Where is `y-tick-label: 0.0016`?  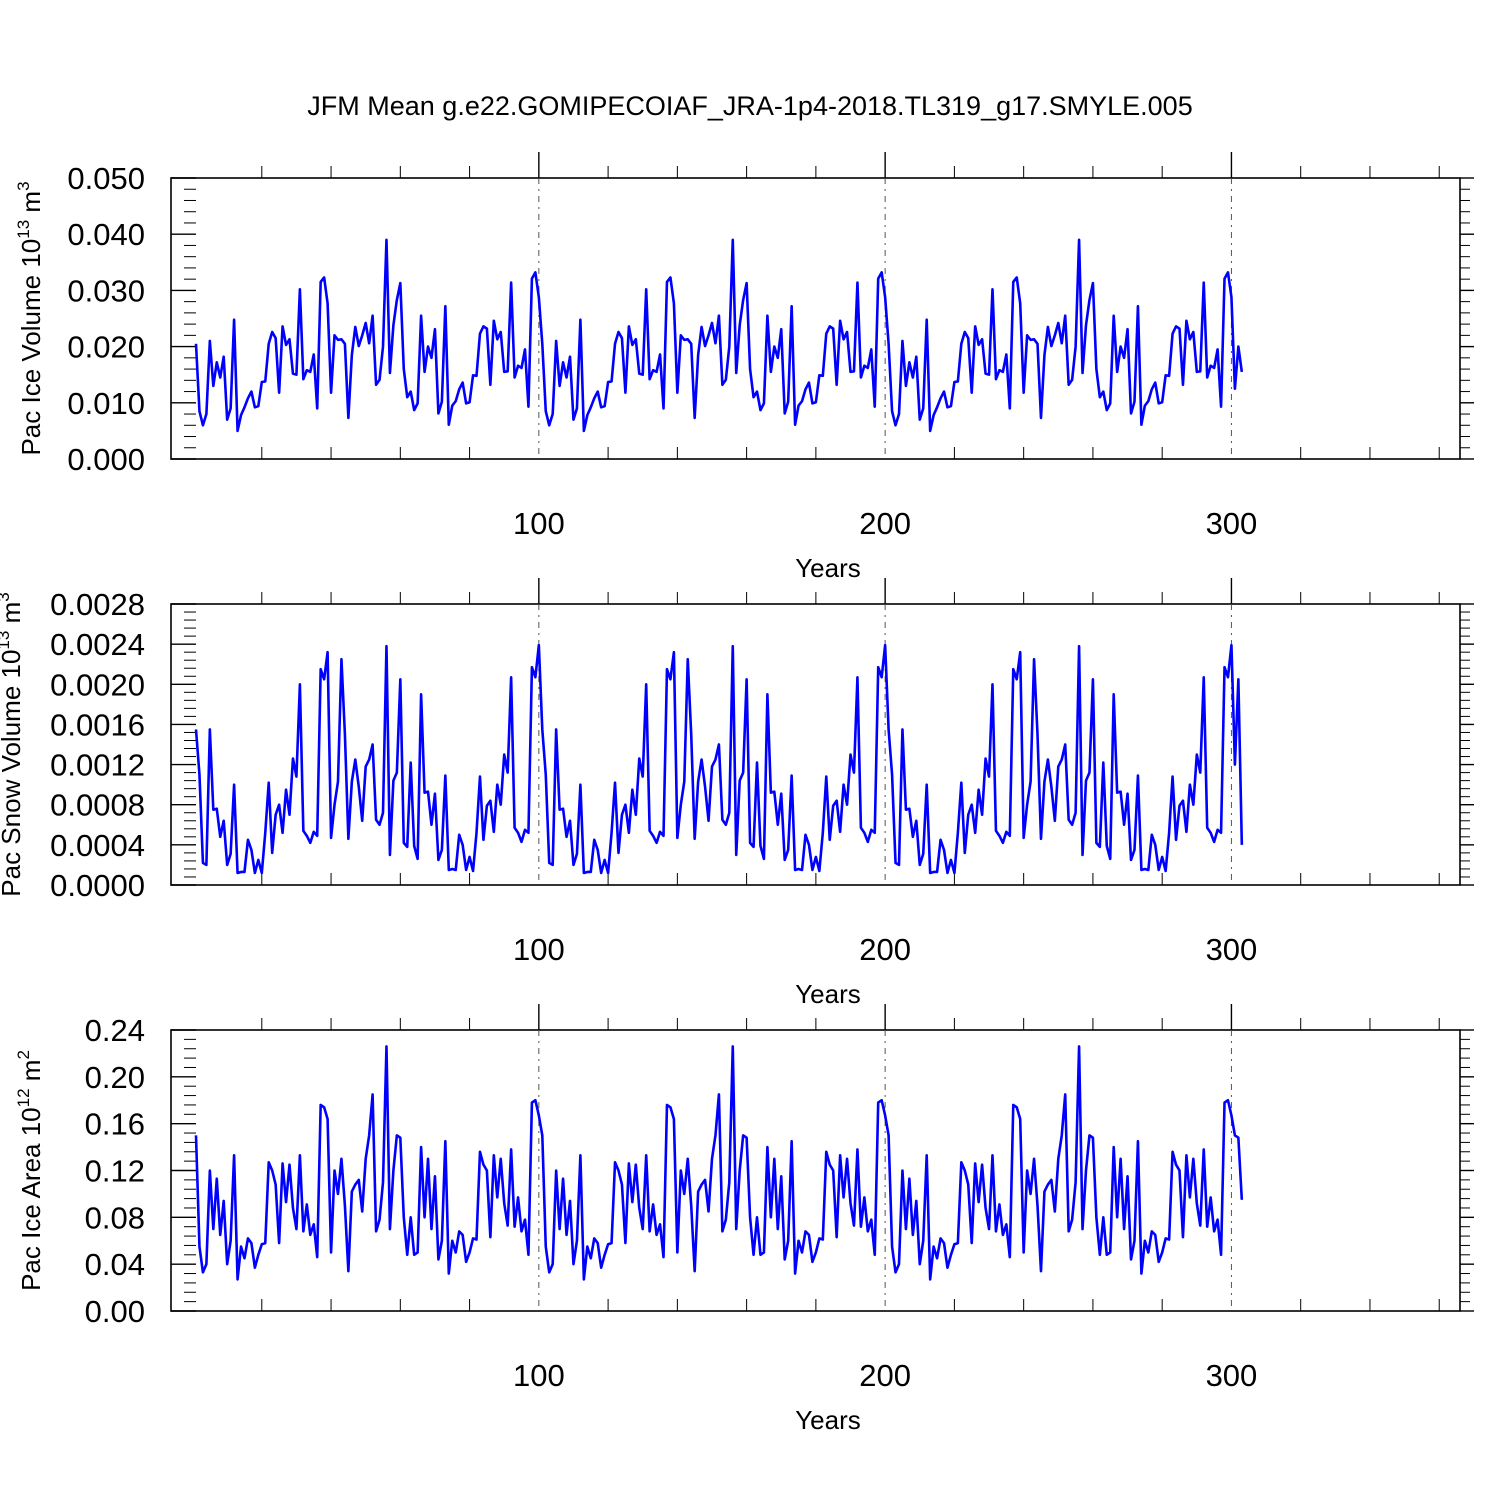 y-tick-label: 0.0016 is located at coordinates (97, 724).